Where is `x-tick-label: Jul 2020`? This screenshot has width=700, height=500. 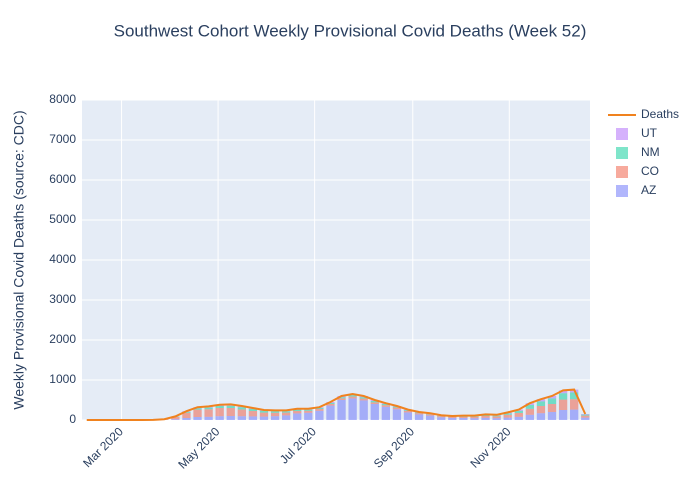 x-tick-label: Jul 2020 is located at coordinates (298, 445).